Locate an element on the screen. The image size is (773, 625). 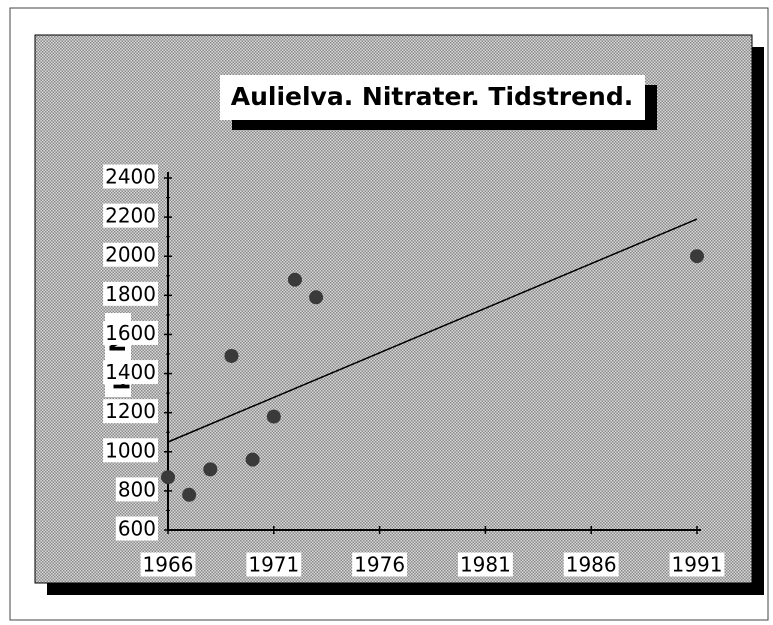
x-tick-label-group: 1981 is located at coordinates (485, 564).